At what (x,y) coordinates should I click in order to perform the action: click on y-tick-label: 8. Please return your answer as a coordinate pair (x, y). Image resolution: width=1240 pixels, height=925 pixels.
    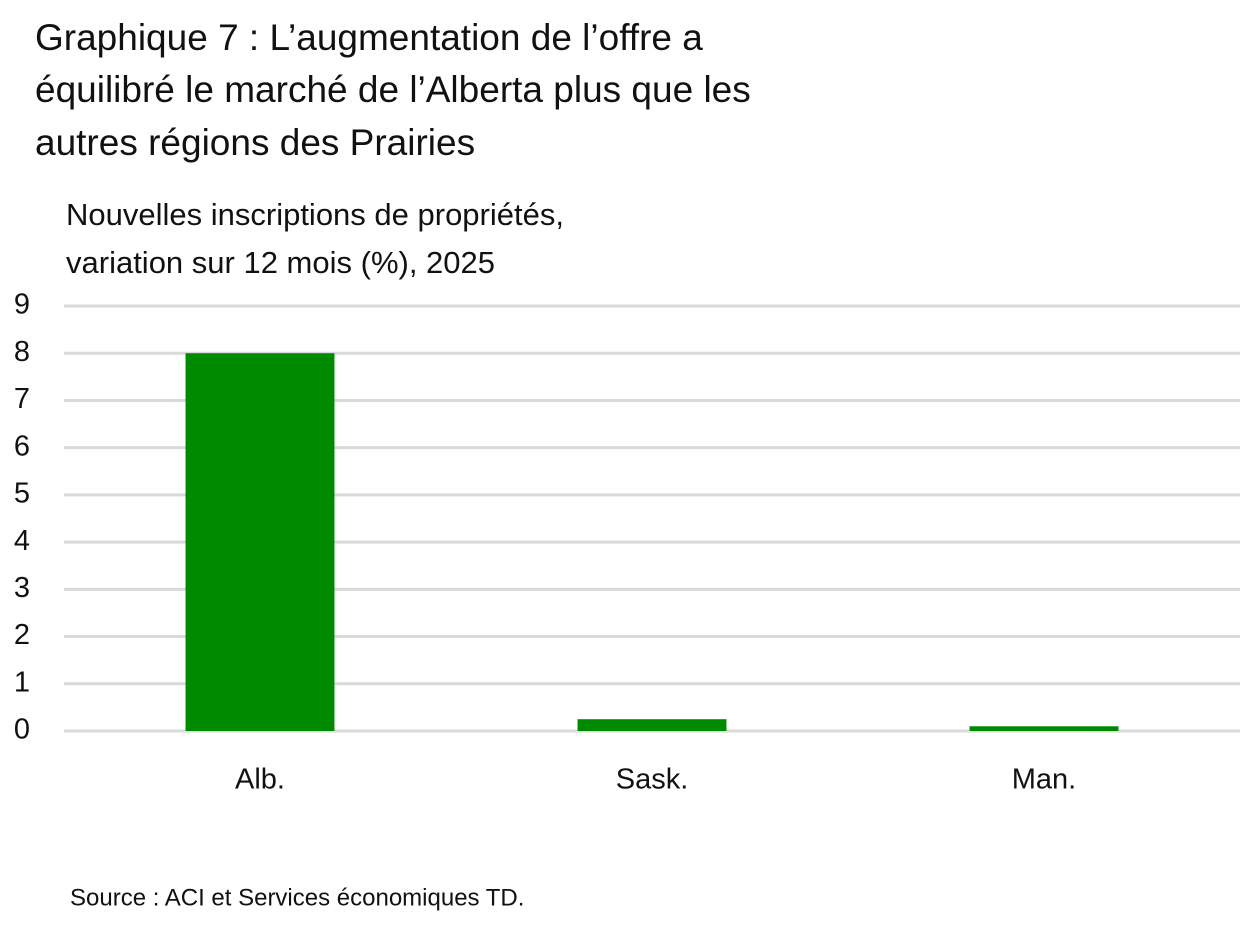
    Looking at the image, I should click on (22, 352).